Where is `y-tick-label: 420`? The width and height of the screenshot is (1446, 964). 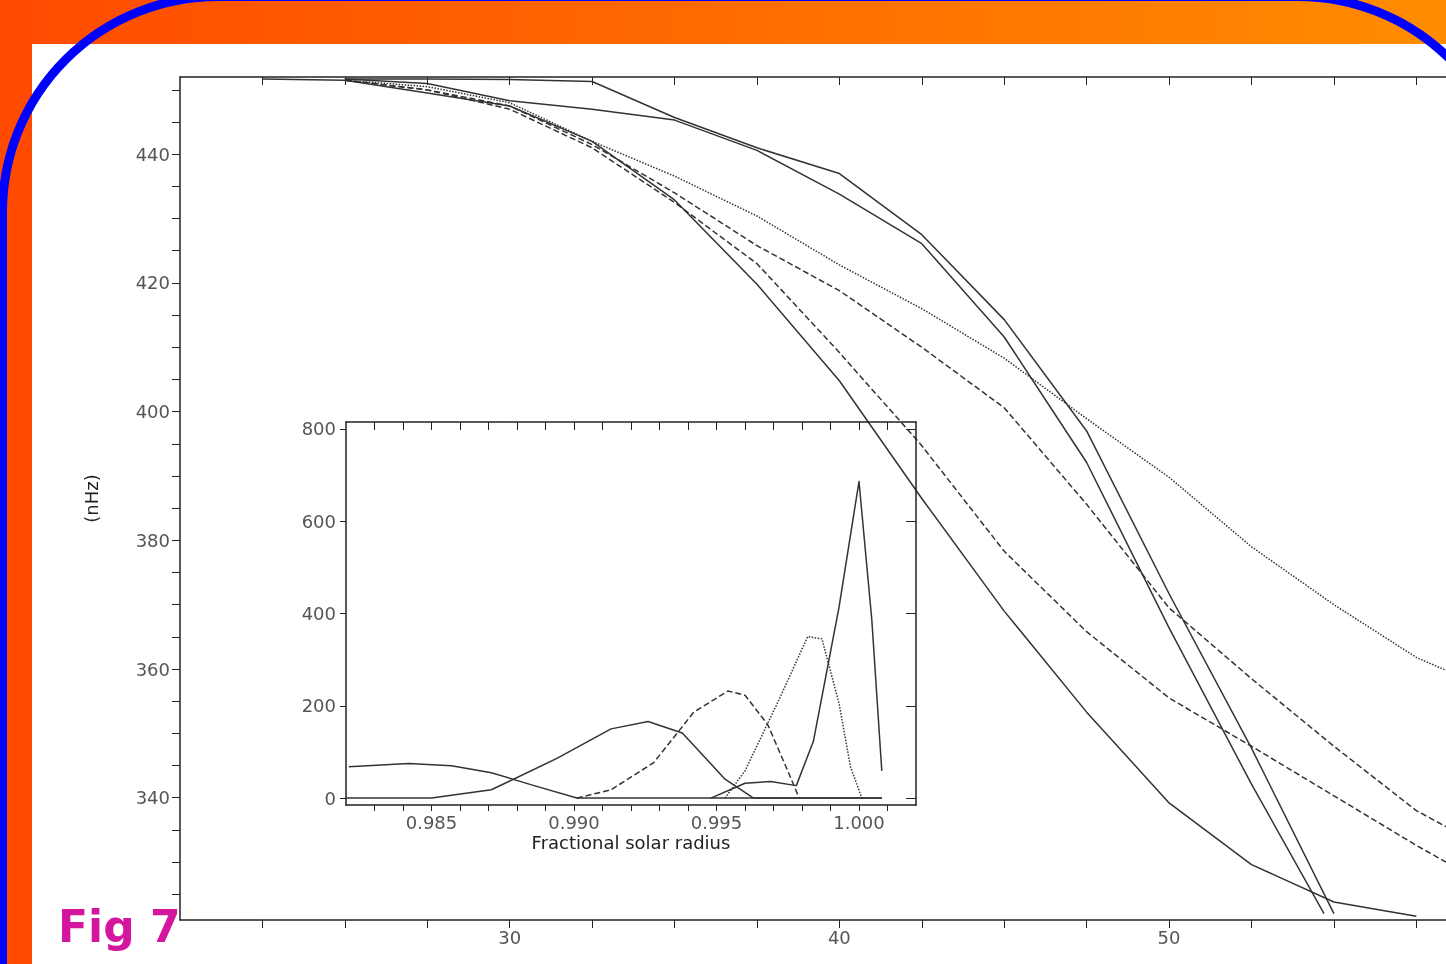 y-tick-label: 420 is located at coordinates (152, 283).